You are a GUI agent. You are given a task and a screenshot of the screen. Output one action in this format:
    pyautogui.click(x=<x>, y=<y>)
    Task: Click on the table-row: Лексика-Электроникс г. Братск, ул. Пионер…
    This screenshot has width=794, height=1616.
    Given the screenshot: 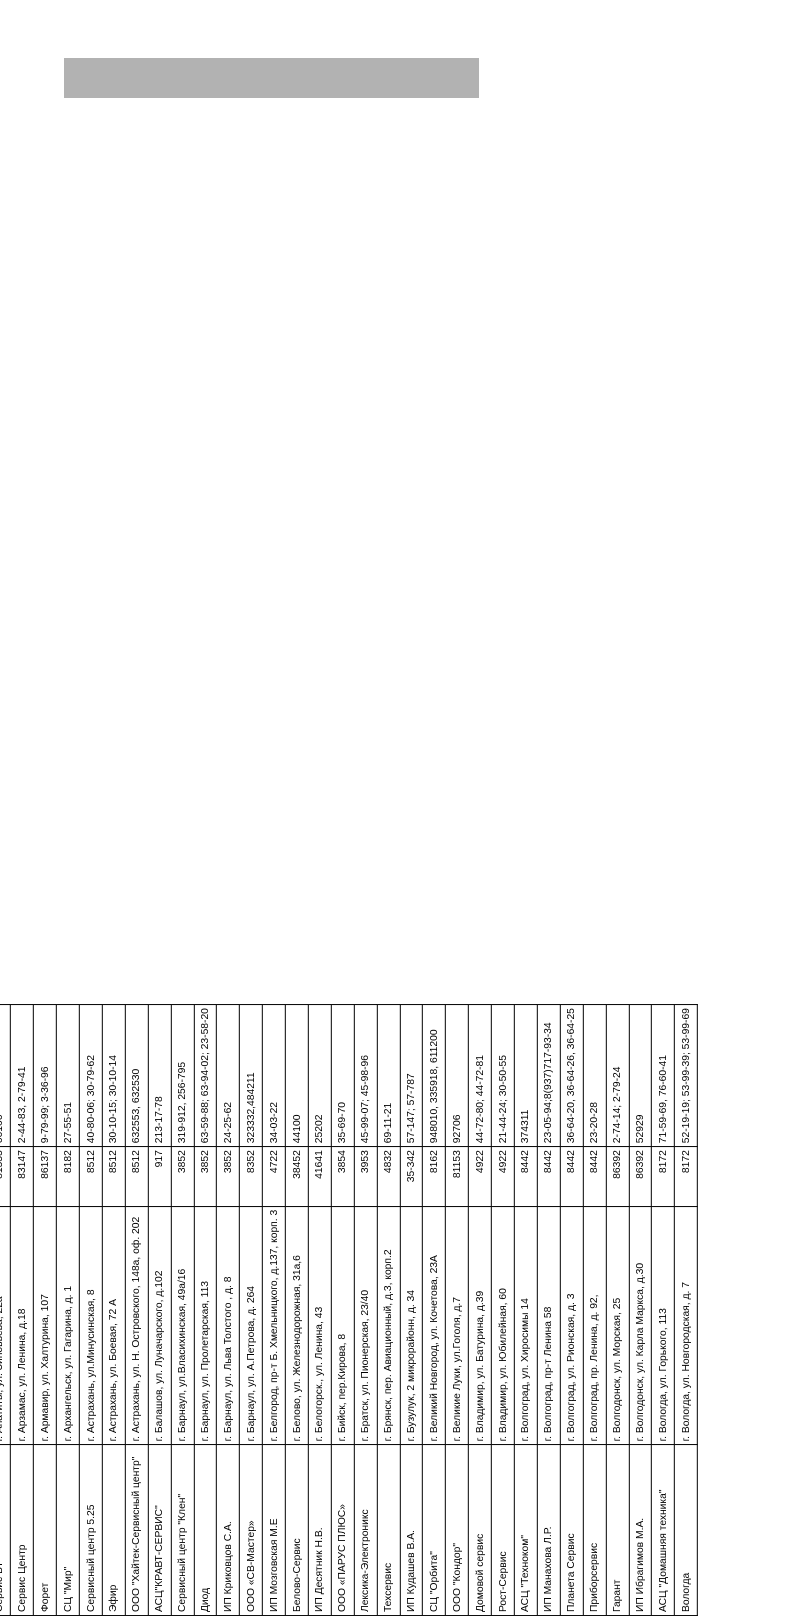 What is the action you would take?
    pyautogui.click(x=366, y=1310)
    